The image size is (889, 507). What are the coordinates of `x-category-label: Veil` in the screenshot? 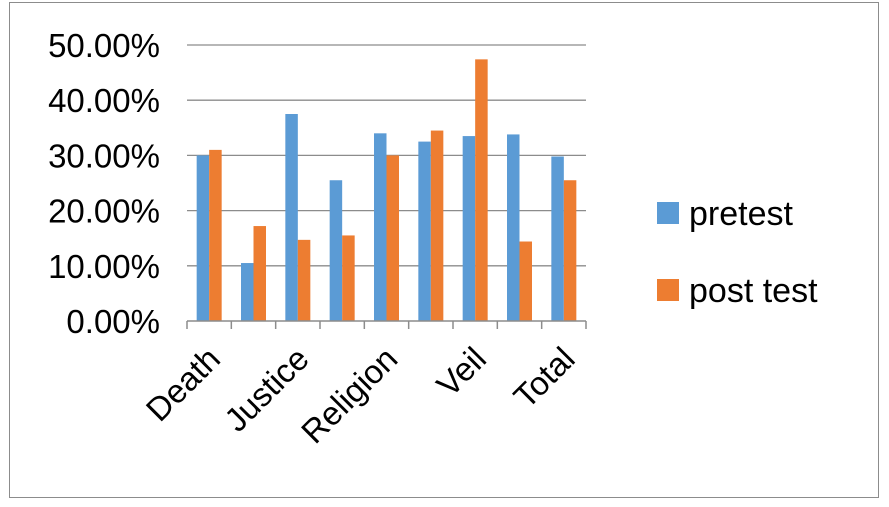 It's located at (461, 372).